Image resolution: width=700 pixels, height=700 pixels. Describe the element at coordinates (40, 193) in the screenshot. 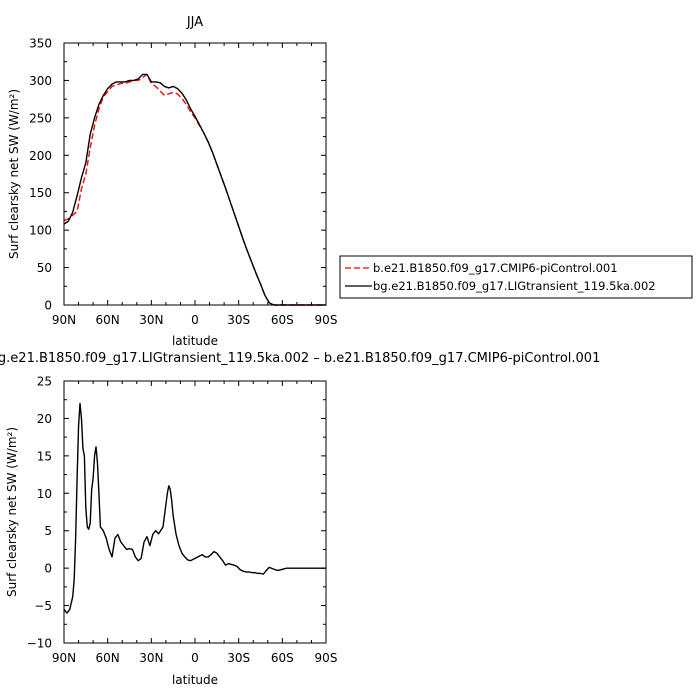

I see `top-y-tick-label: 150` at that location.